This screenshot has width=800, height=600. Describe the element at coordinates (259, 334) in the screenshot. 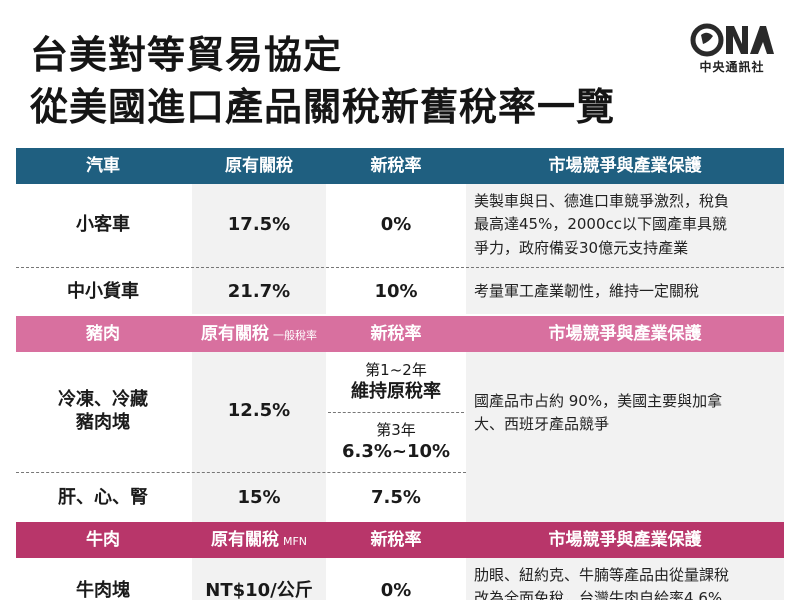

I see `pork-old-tariff-header: 原有關稅 一般稅率` at that location.